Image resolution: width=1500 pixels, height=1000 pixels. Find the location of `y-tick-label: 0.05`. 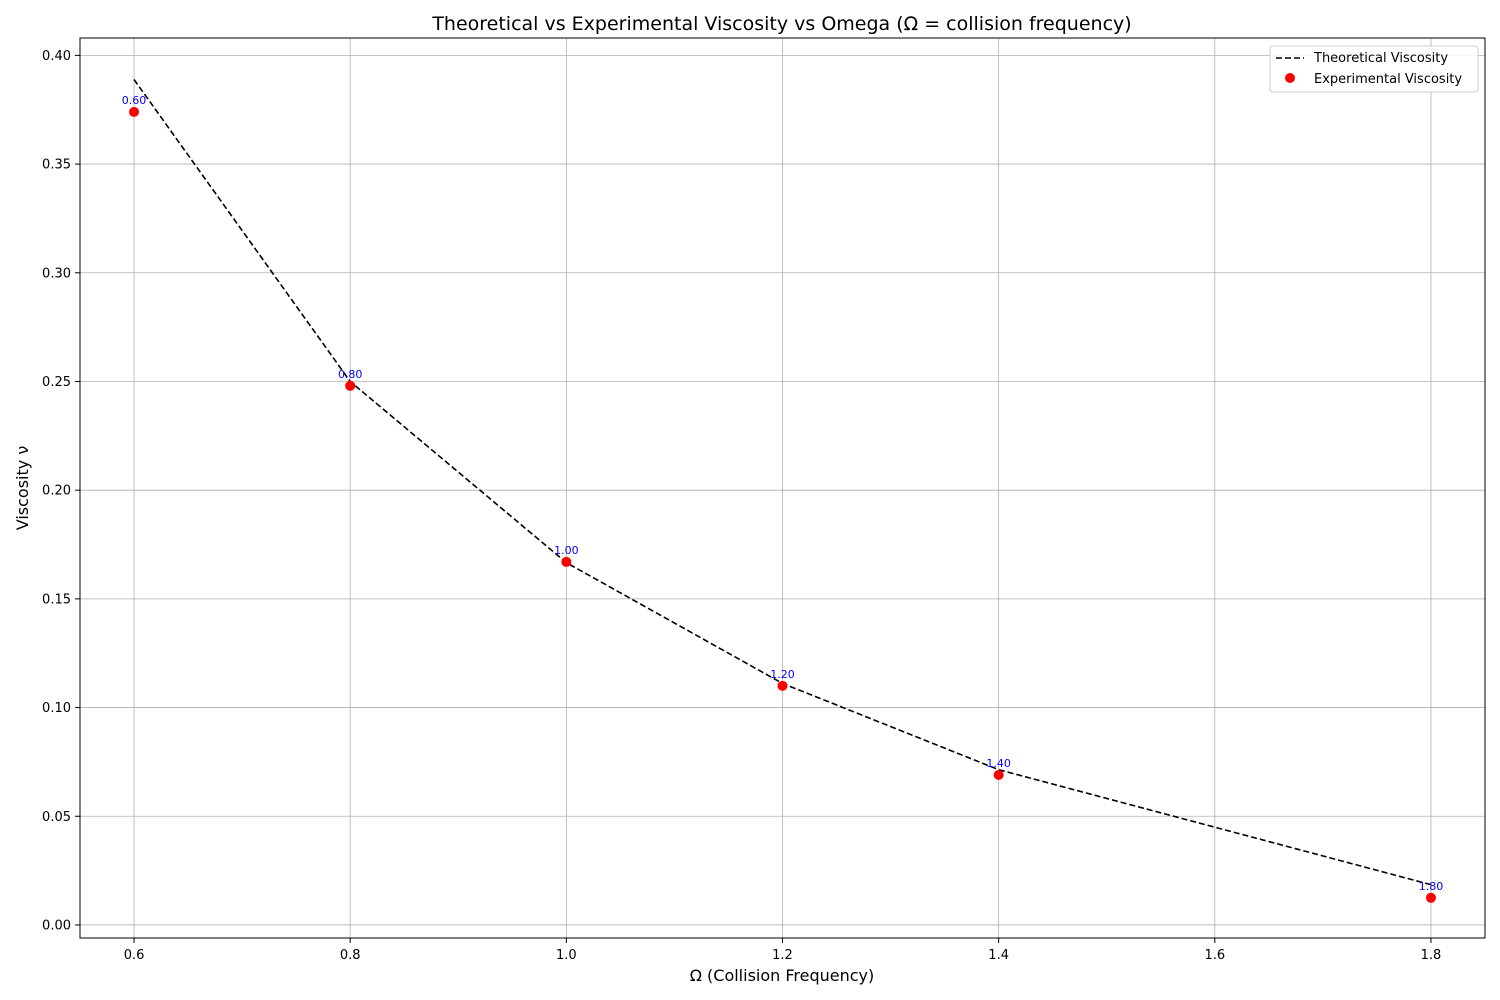

y-tick-label: 0.05 is located at coordinates (56, 817).